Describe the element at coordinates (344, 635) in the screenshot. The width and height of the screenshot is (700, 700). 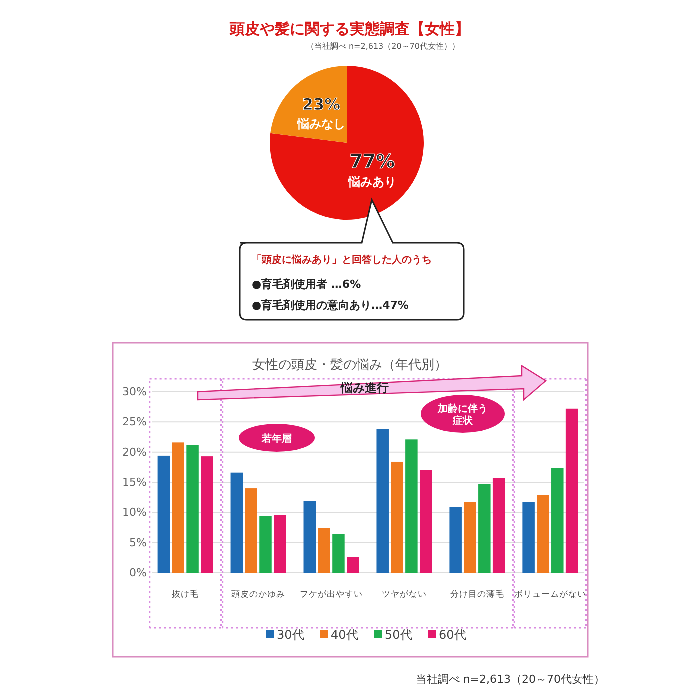
I see `legend-label: 40代` at that location.